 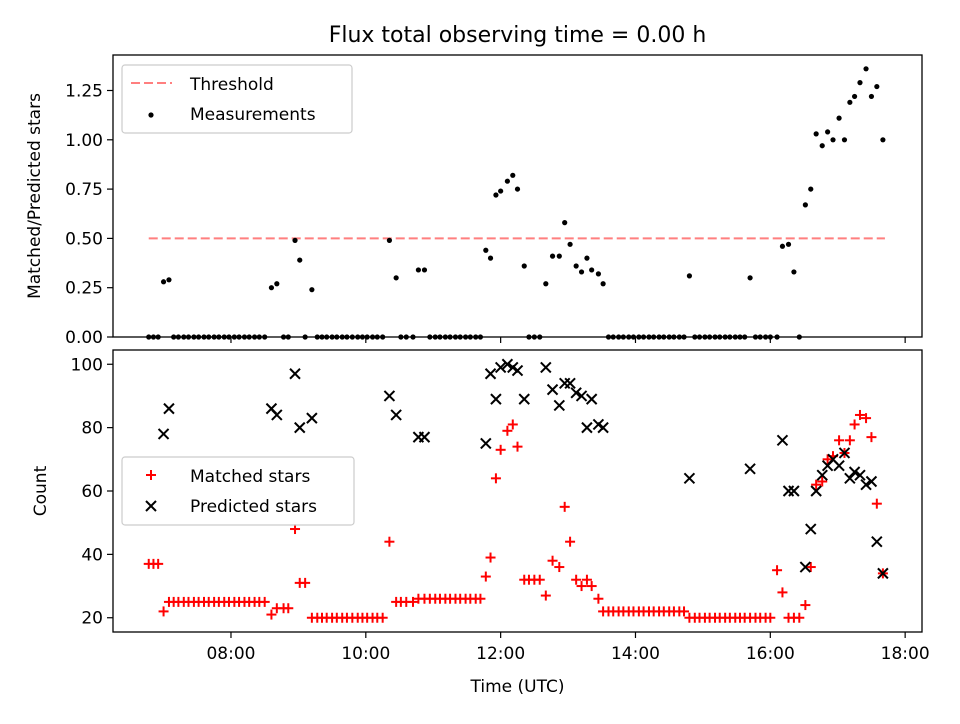 I want to click on bottom-legend: Matched stars Predicted stars, so click(x=238, y=491).